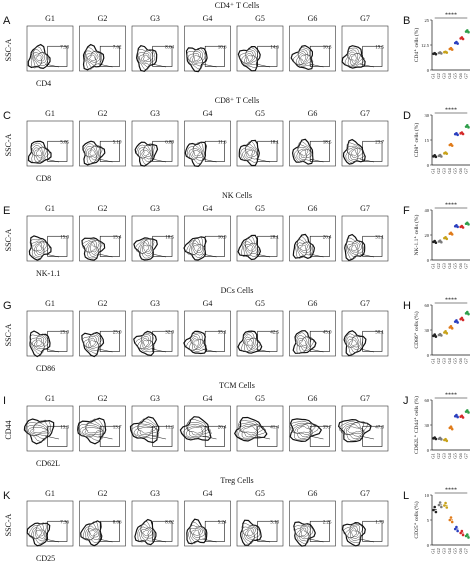 This screenshot has width=474, height=583. I want to click on chart-x-tick-label: G2, so click(438, 551).